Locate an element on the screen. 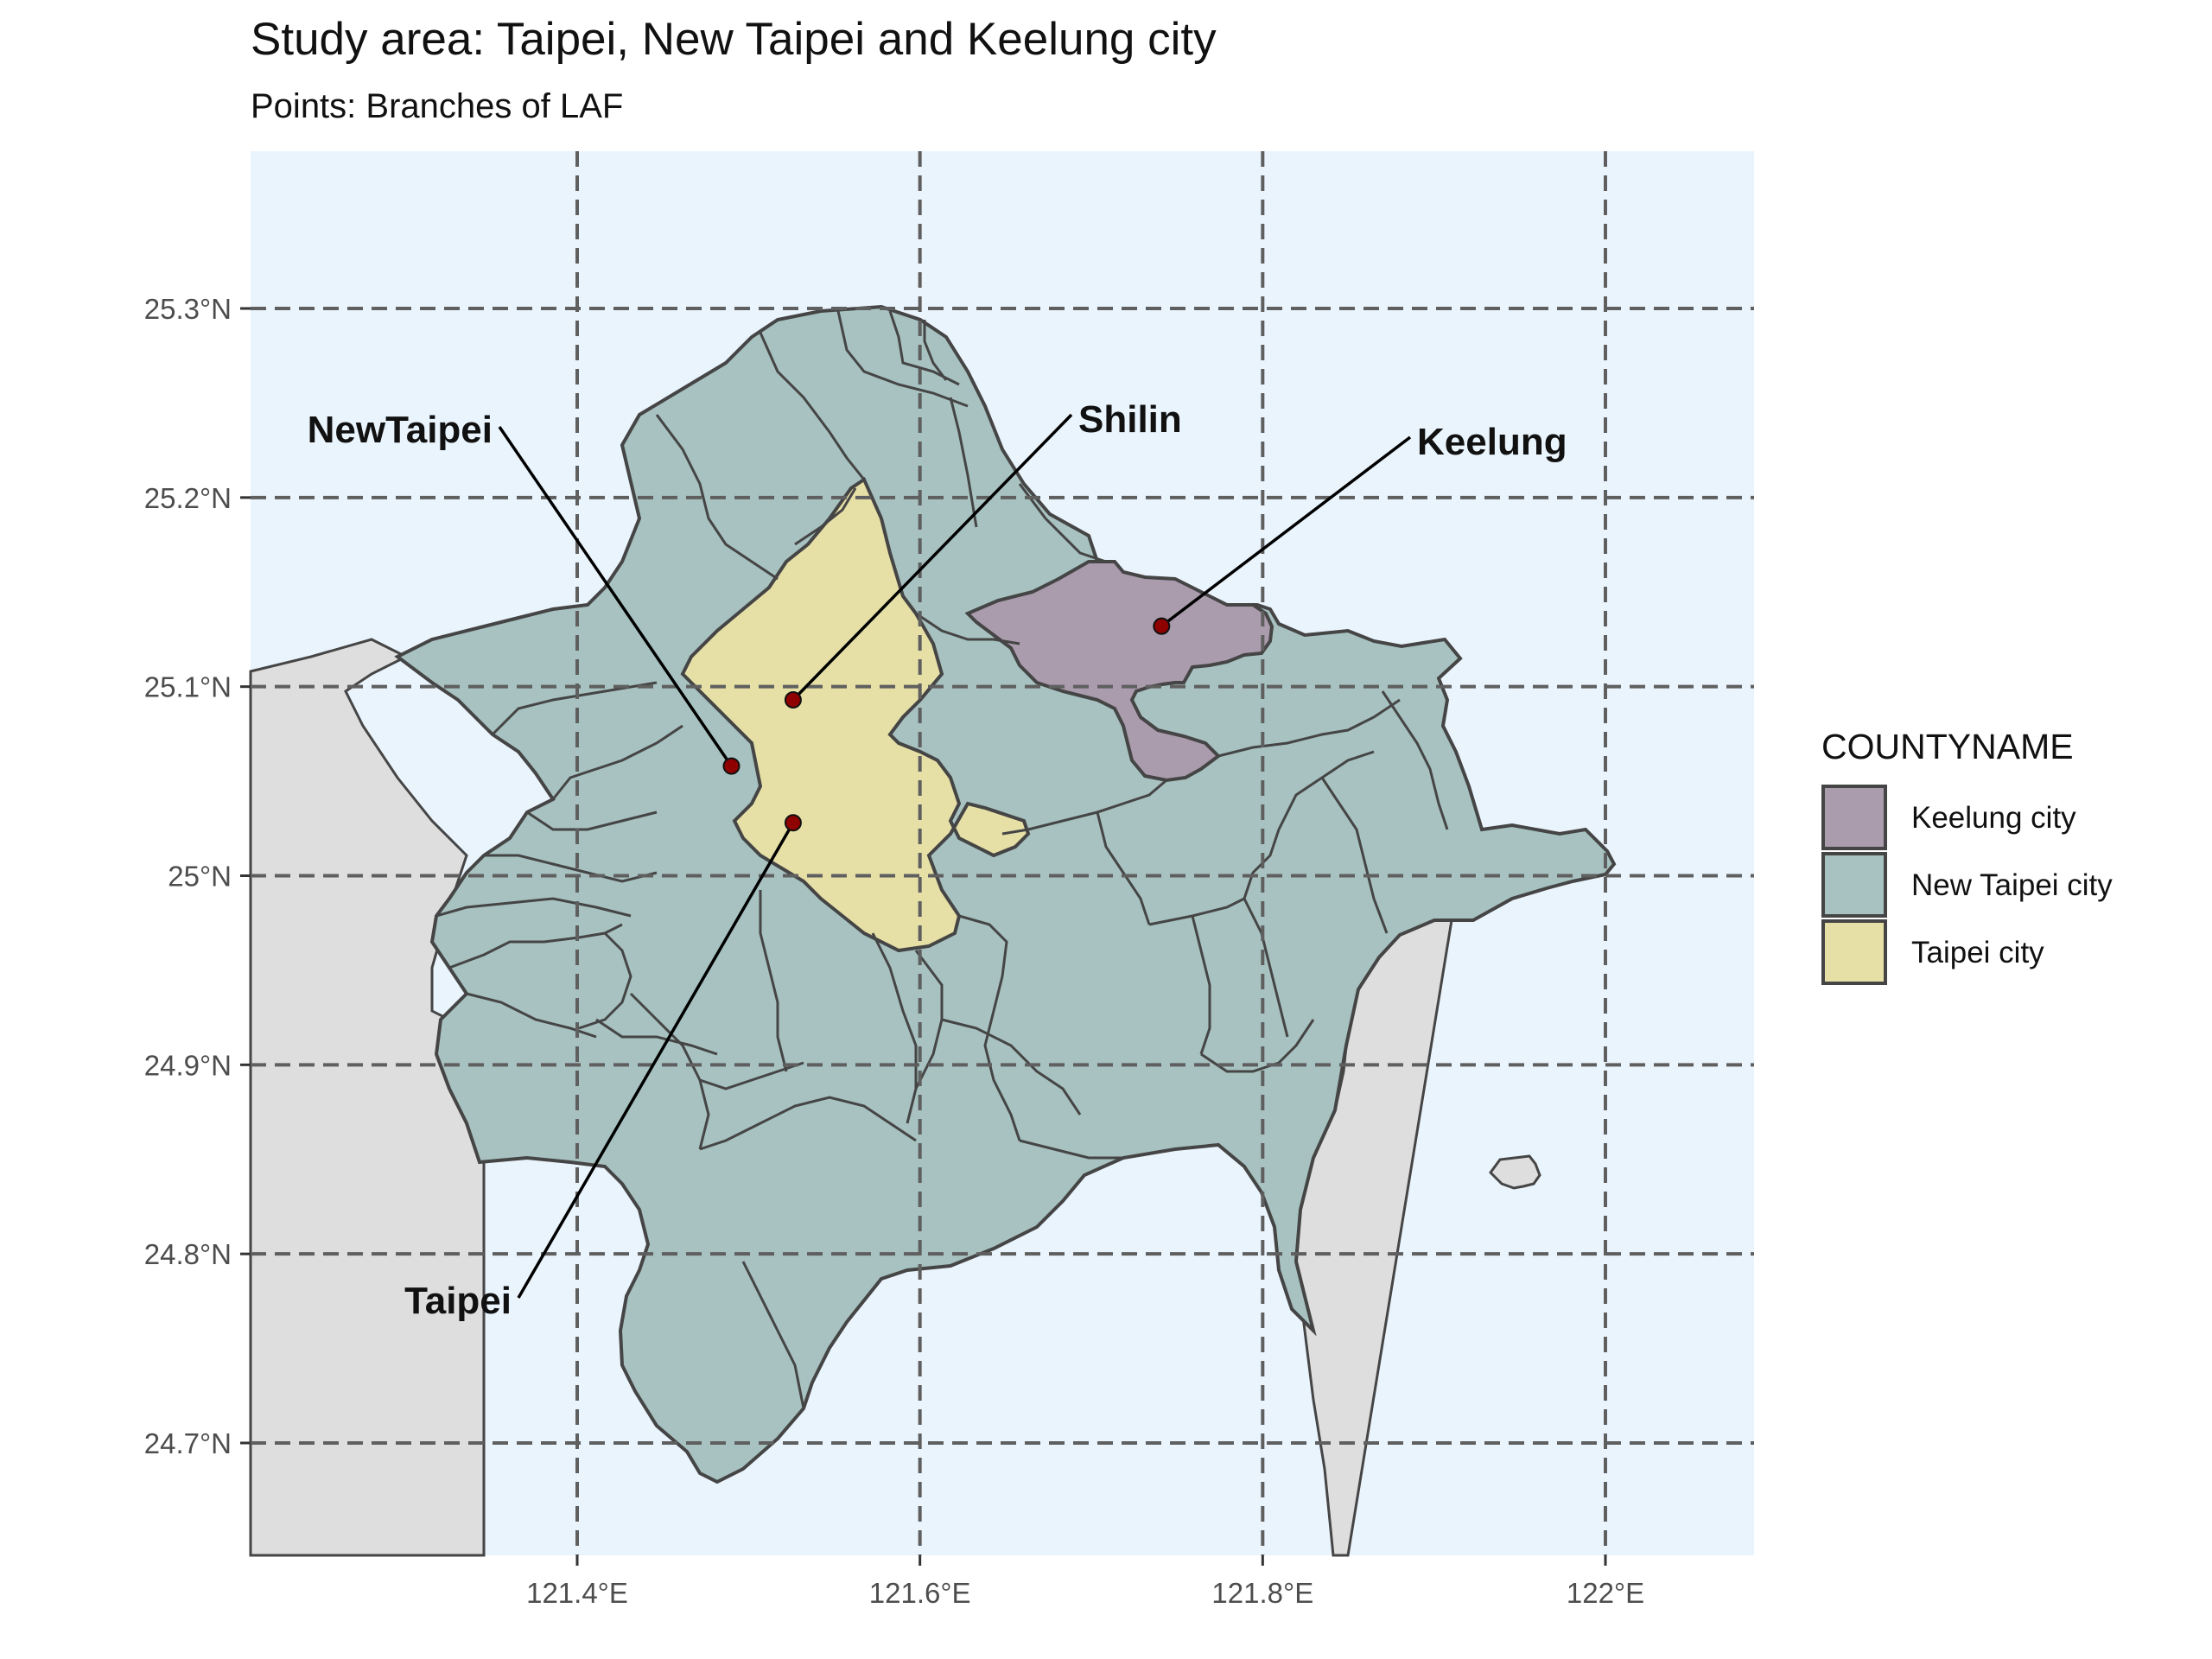 The image size is (2212, 1659). taipei-region is located at coordinates (855, 715).